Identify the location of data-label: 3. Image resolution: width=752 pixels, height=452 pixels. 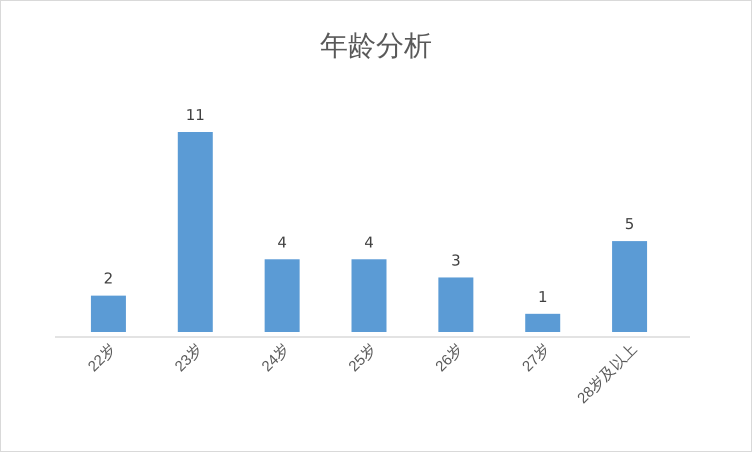
(456, 260).